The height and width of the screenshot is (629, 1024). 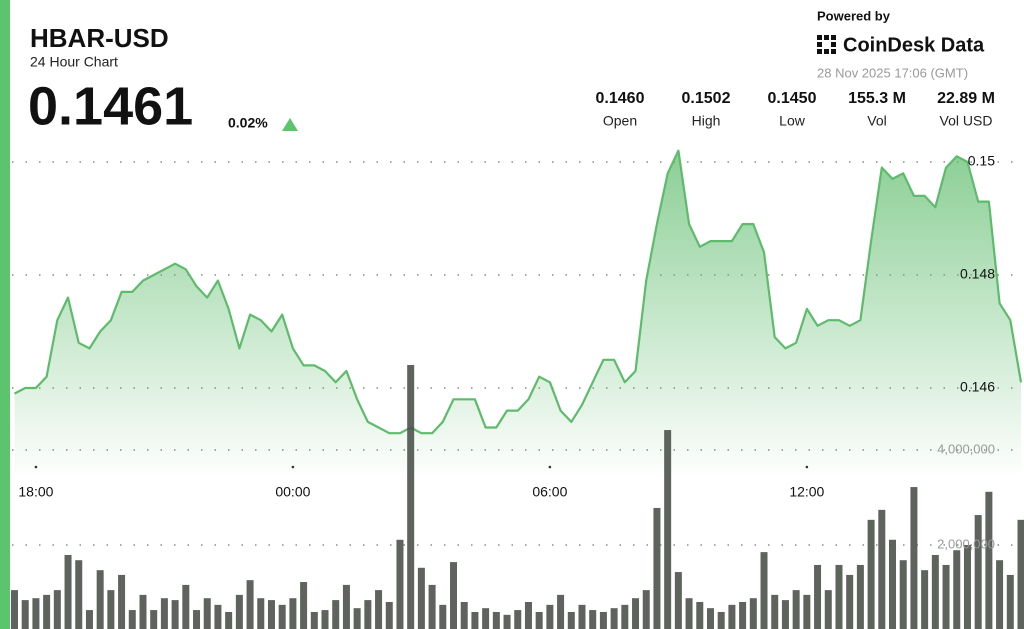 I want to click on timestamp: 28 Nov 2025 17:06 (GMT), so click(x=892, y=72).